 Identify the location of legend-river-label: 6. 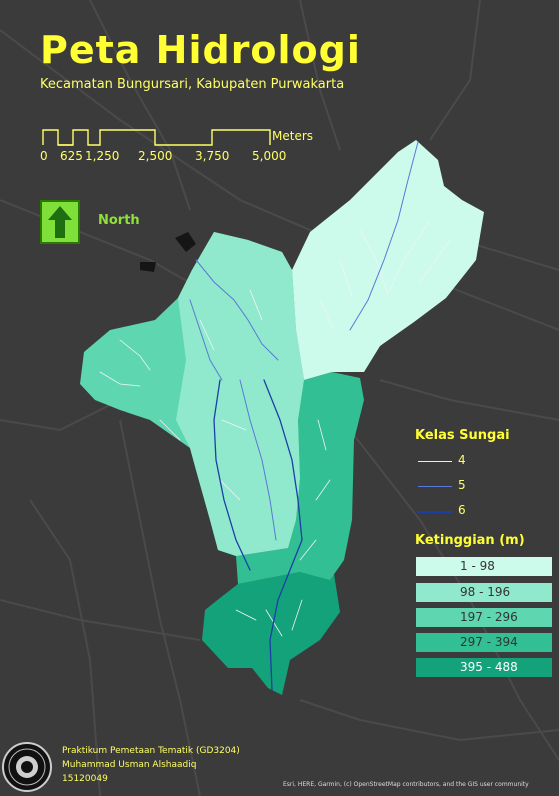
(462, 510).